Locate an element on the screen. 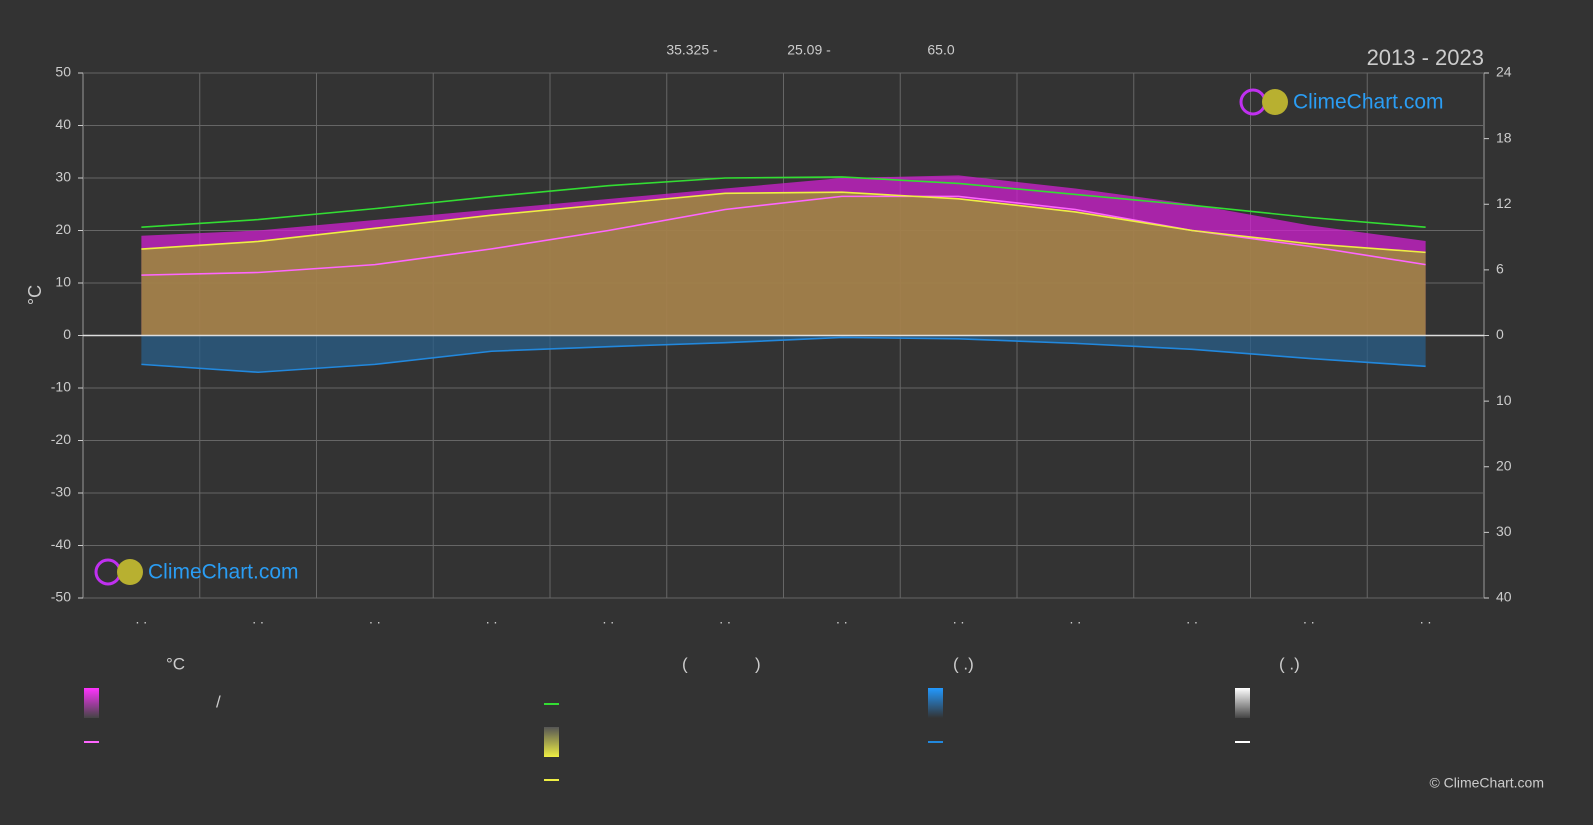 This screenshot has width=1593, height=825. y-tick-label: 10 is located at coordinates (63, 282).